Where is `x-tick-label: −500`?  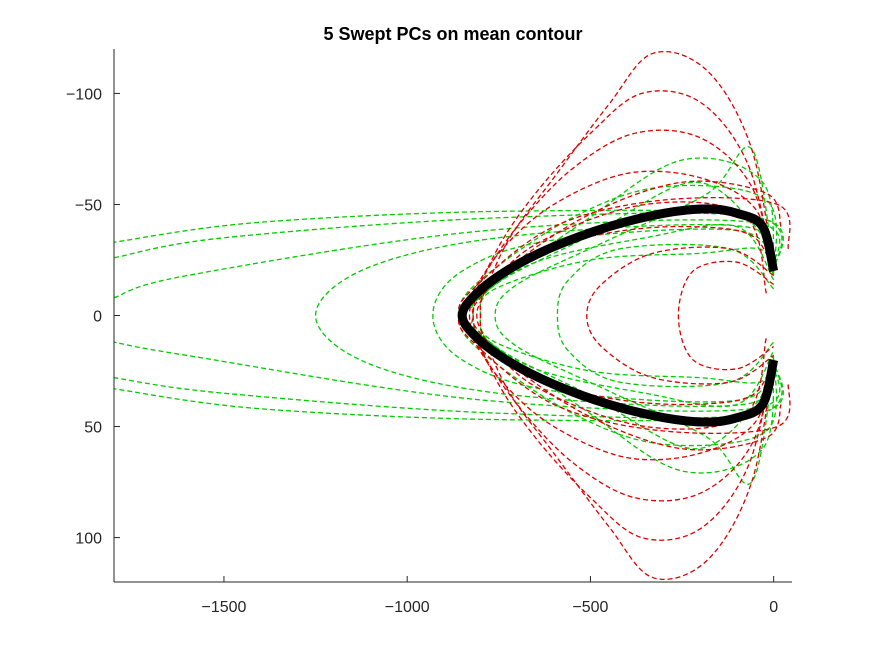 x-tick-label: −500 is located at coordinates (590, 607).